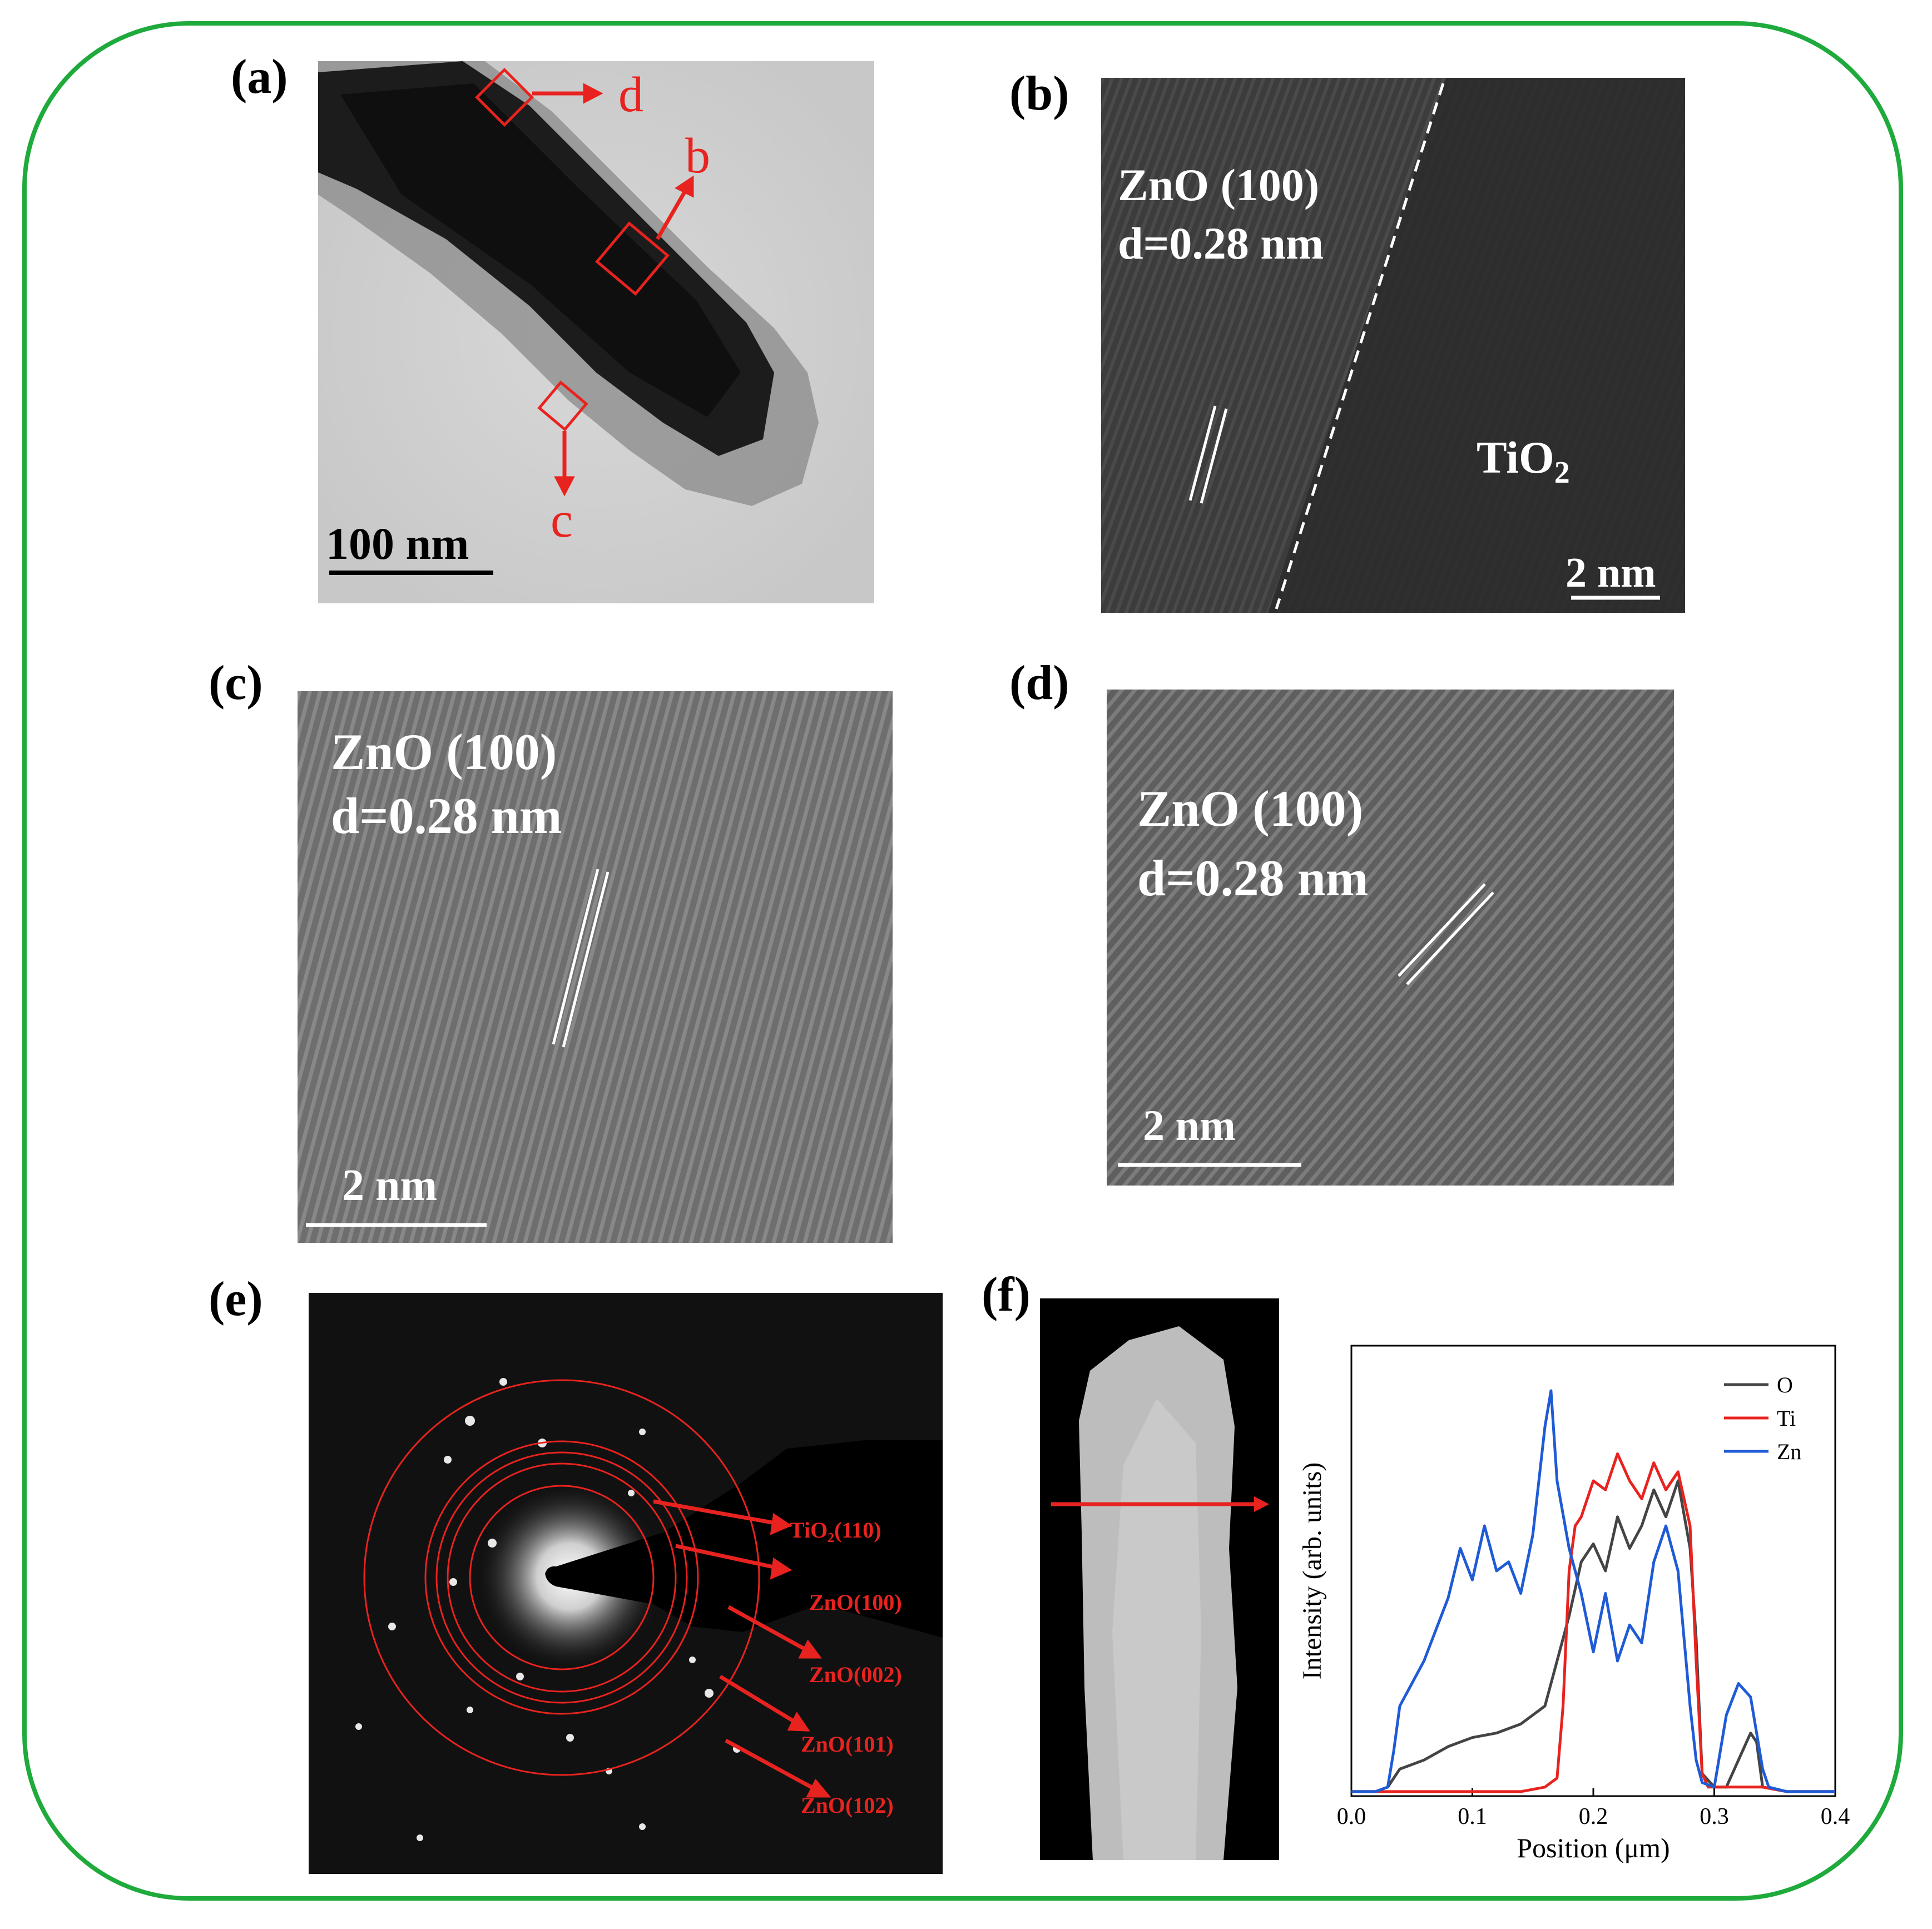 Image resolution: width=1932 pixels, height=1929 pixels. Describe the element at coordinates (1789, 1451) in the screenshot. I see `legend-label-zn: Zn` at that location.